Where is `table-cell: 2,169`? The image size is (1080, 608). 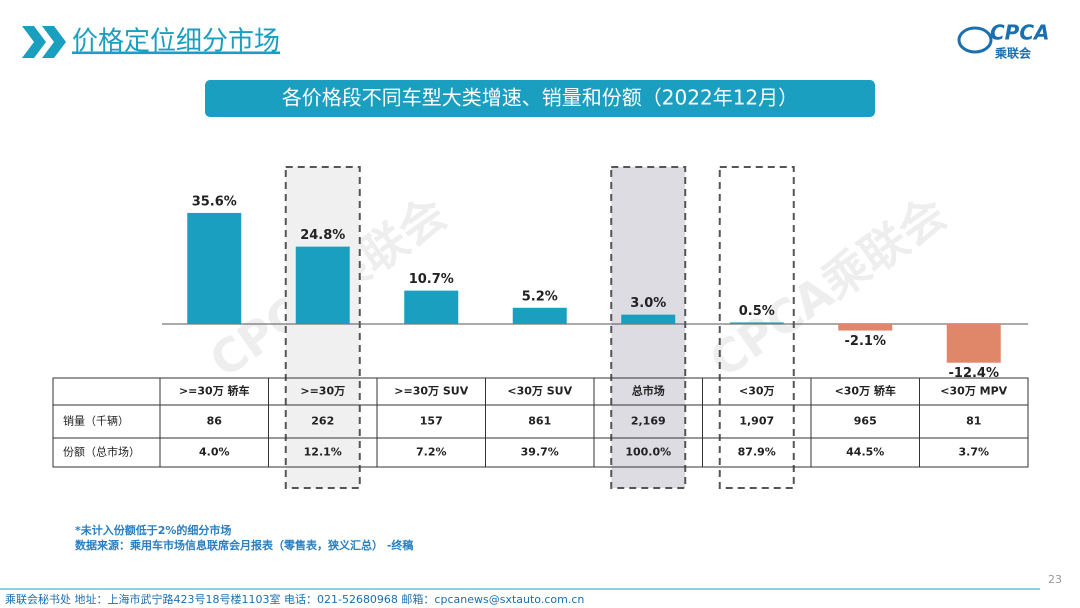
table-cell: 2,169 is located at coordinates (648, 421).